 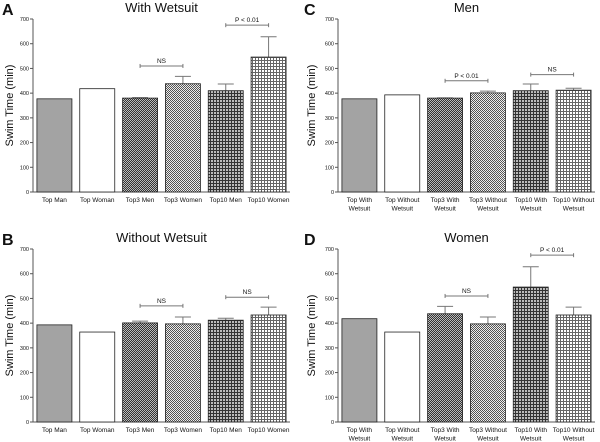 I want to click on panel-letter: D, so click(x=310, y=240).